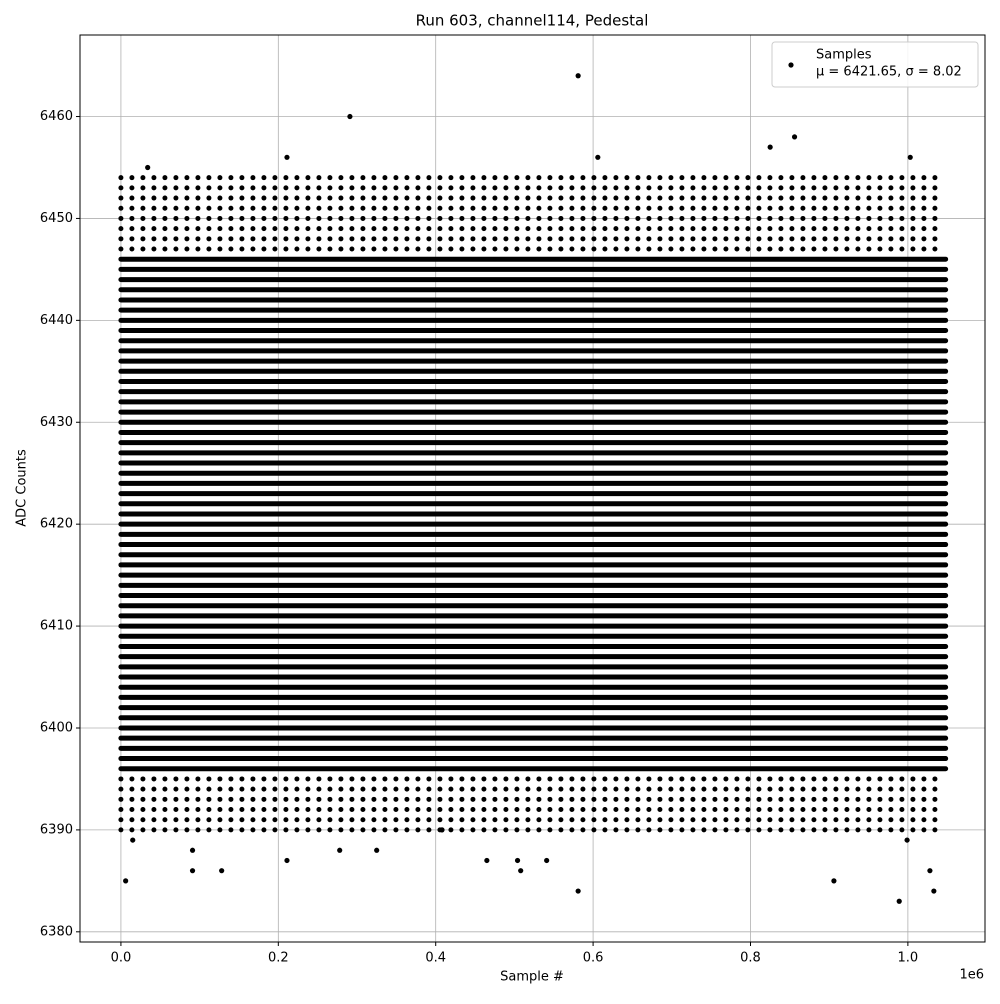  Describe the element at coordinates (532, 977) in the screenshot. I see `x-axis-label: Sample #` at that location.